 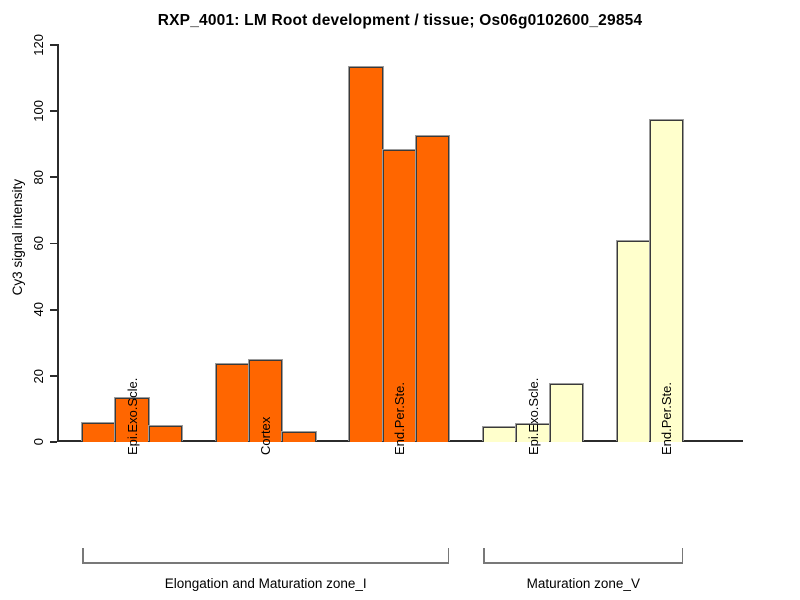 What do you see at coordinates (38, 376) in the screenshot?
I see `y-tick-label: 20` at bounding box center [38, 376].